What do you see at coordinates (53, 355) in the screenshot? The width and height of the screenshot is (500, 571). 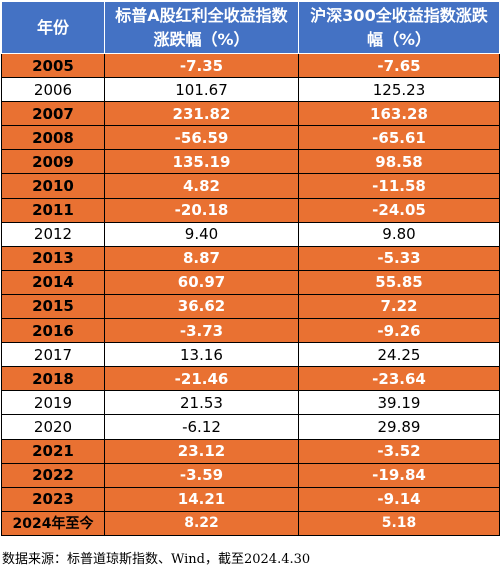 I see `year-cell: 2017` at bounding box center [53, 355].